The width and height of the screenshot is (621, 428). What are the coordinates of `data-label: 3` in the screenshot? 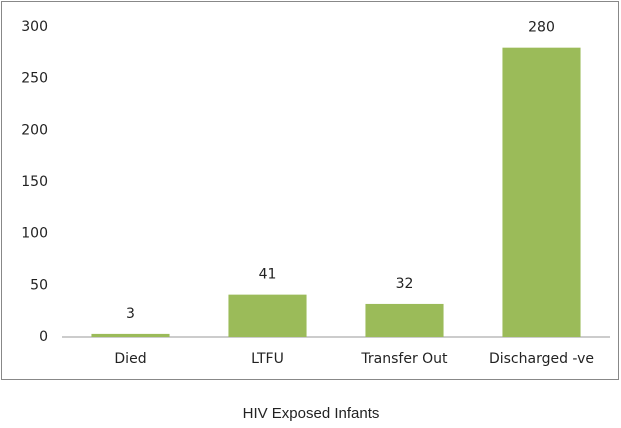 It's located at (130, 314).